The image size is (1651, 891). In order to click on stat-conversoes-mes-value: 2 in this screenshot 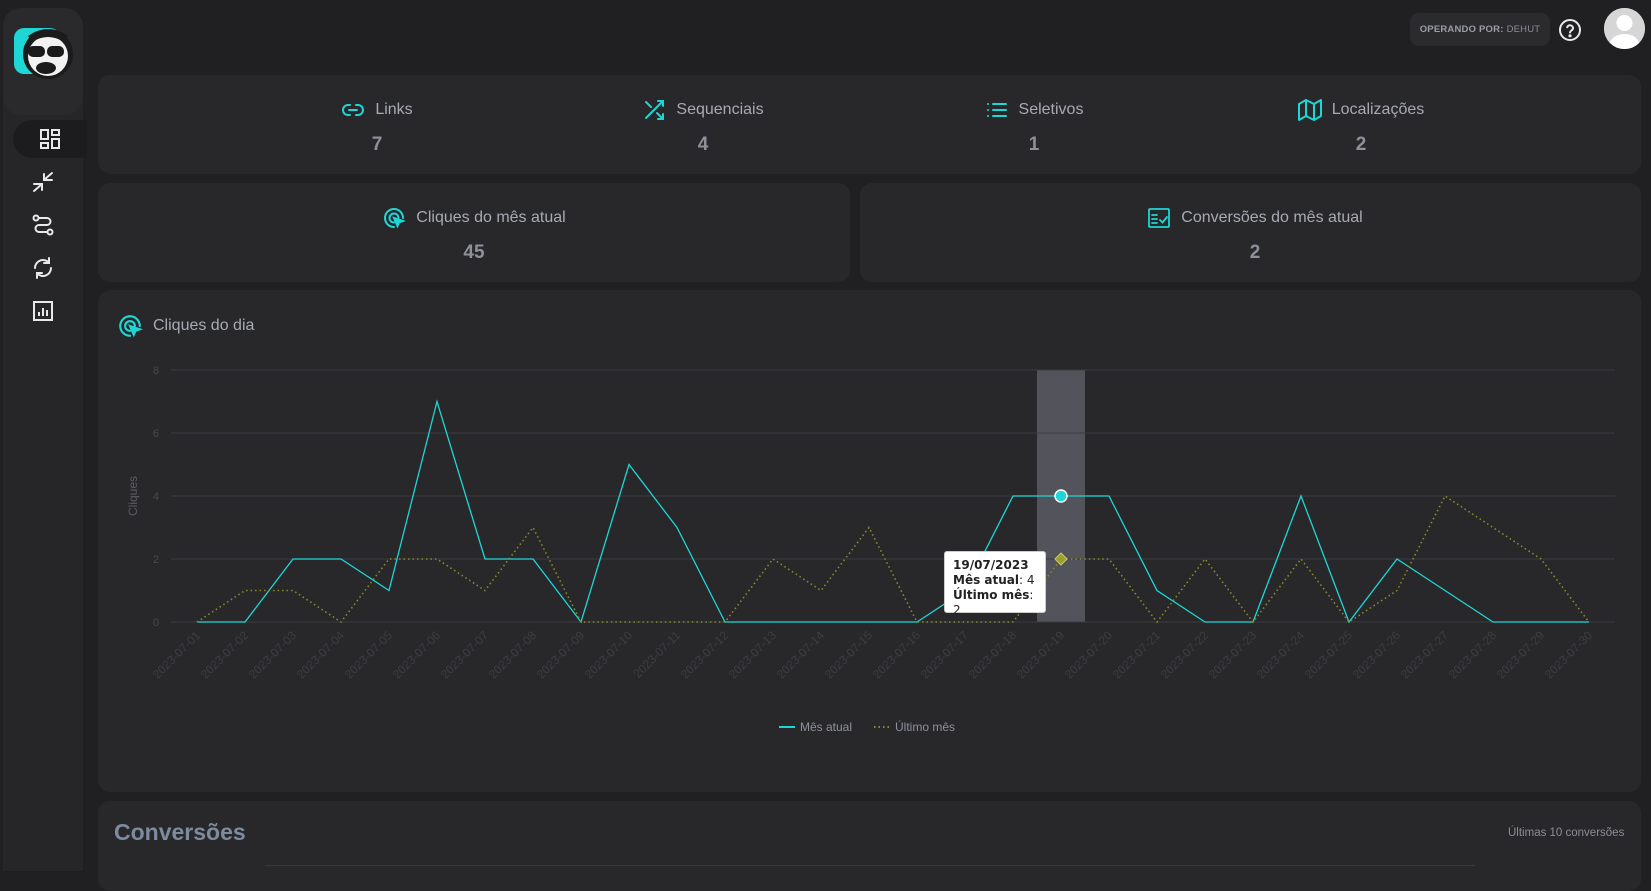, I will do `click(1255, 252)`.